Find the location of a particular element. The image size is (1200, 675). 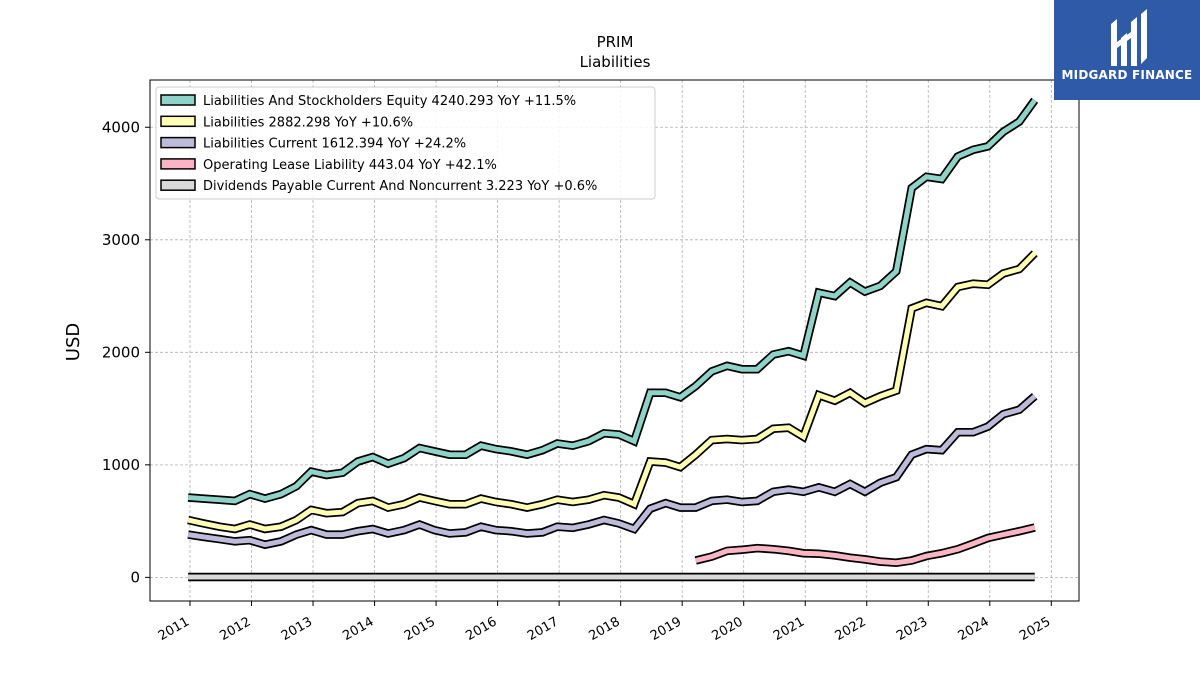

y-tick-label: 4000 is located at coordinates (121, 127).